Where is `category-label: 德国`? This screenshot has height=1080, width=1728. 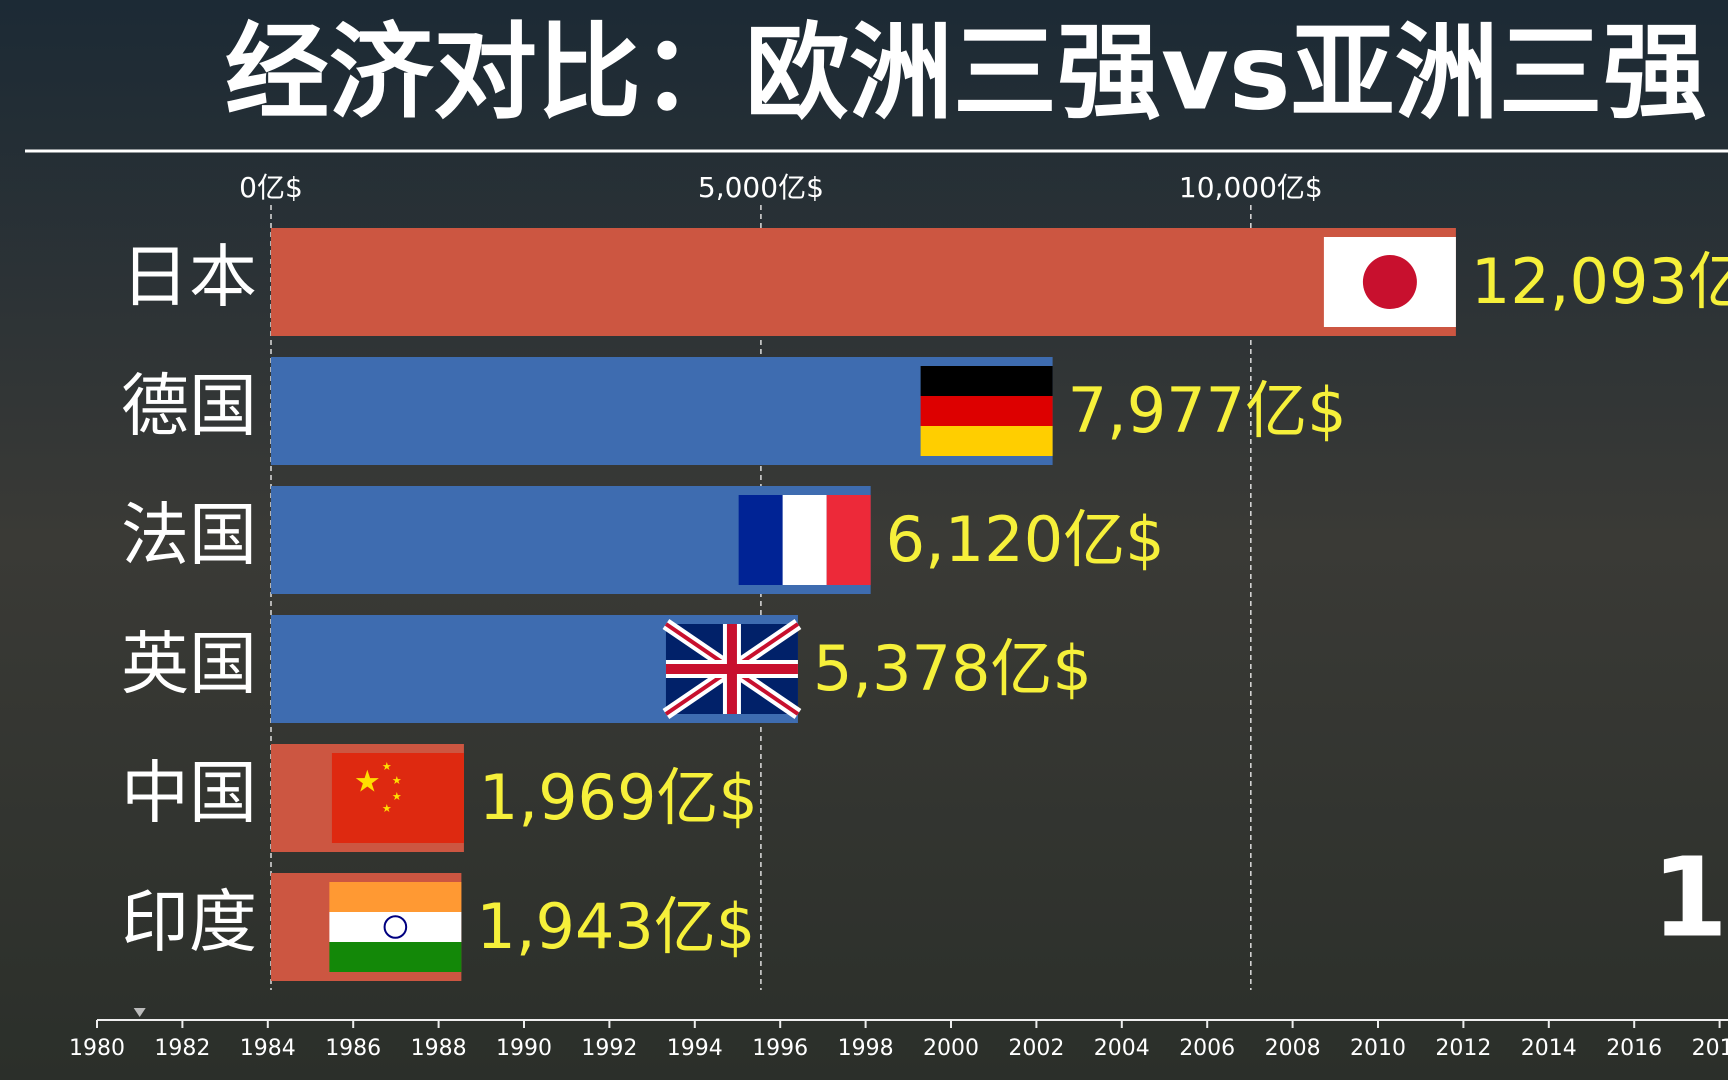 category-label: 德国 is located at coordinates (189, 407).